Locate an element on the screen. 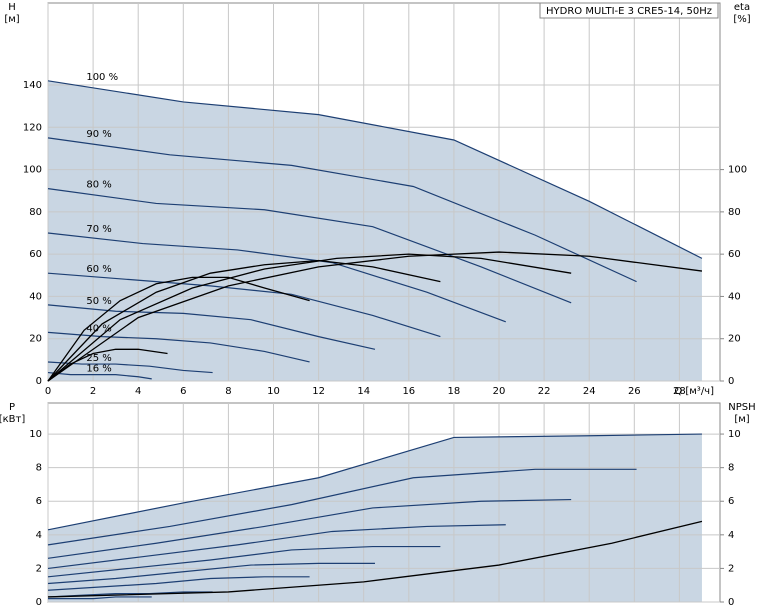  curve-label: 50 % is located at coordinates (98, 301).